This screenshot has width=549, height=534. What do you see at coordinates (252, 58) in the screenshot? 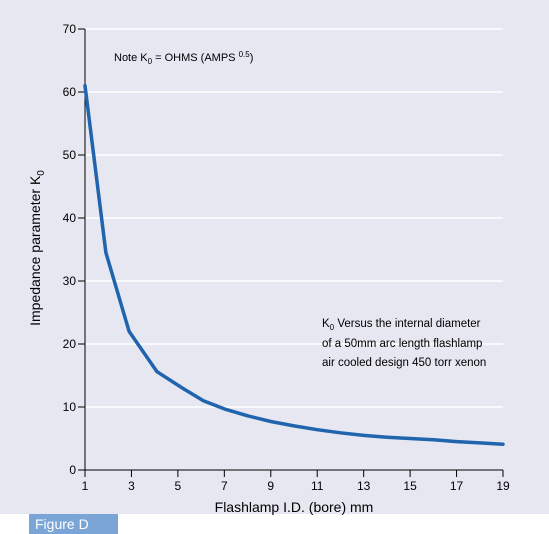
I see `units-note-suffix: )` at bounding box center [252, 58].